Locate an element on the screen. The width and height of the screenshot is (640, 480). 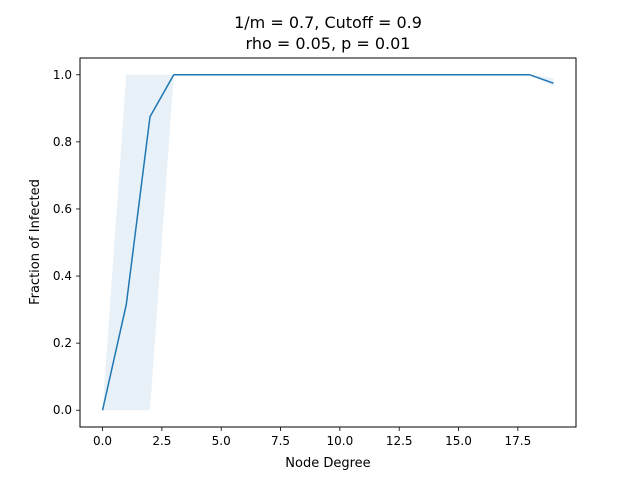
x-axis-ticks: 0.0 2.5 5.0 7.5 10.0 12.5 15.0 17.5 is located at coordinates (312, 437).